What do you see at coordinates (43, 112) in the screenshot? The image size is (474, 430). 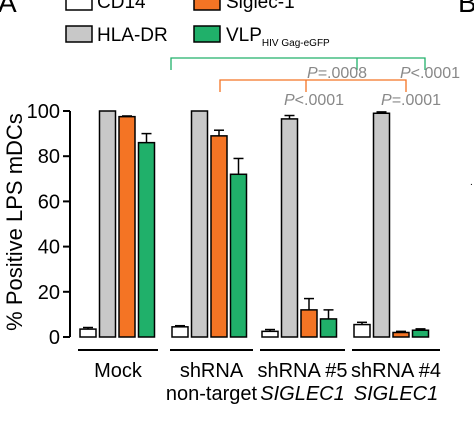 I see `y-tick-label: 100` at bounding box center [43, 112].